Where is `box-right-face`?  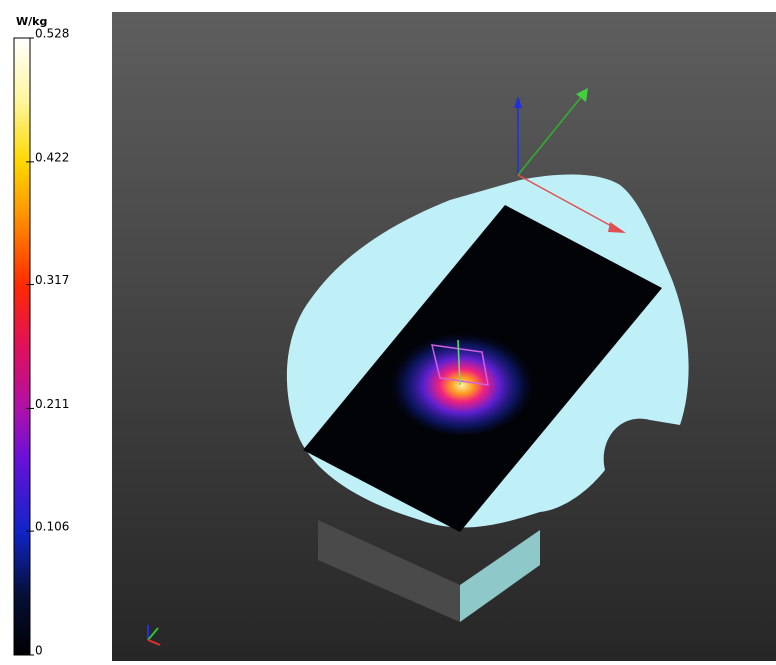 box-right-face is located at coordinates (500, 576).